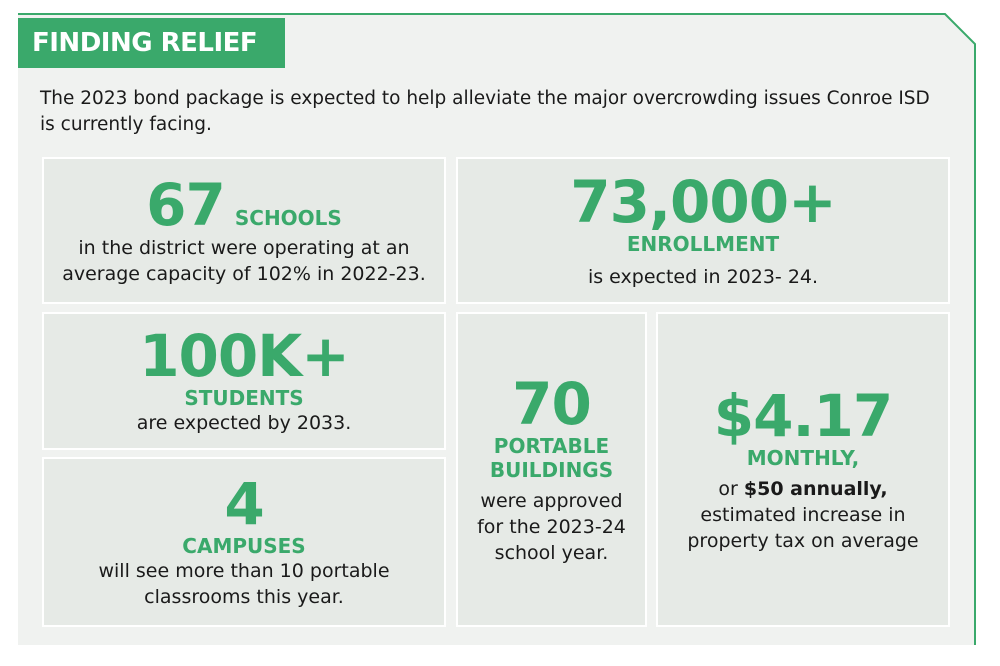  I want to click on stat-description-prefix: or, so click(728, 488).